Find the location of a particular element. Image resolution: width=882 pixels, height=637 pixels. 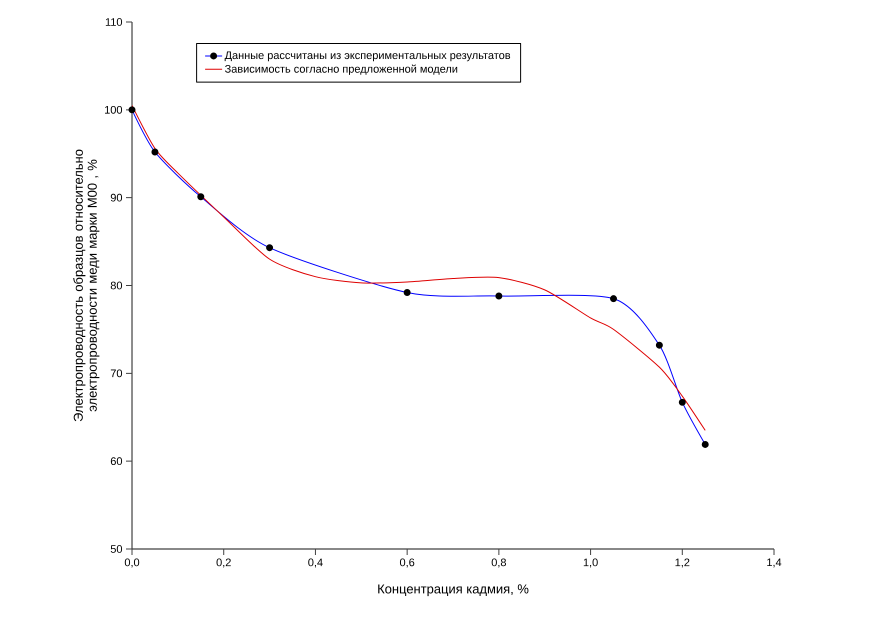

x-axis-title: Концентрация кадмия, % is located at coordinates (453, 590).